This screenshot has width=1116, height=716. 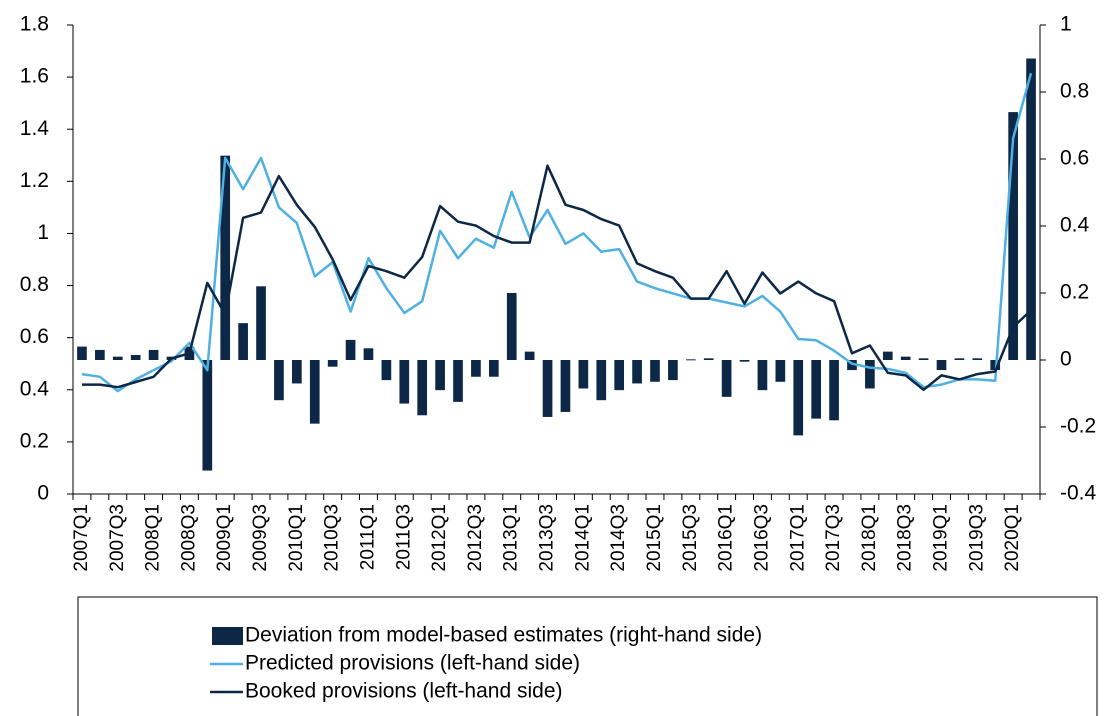 I want to click on y-tick-label: 0.6, so click(x=34, y=336).